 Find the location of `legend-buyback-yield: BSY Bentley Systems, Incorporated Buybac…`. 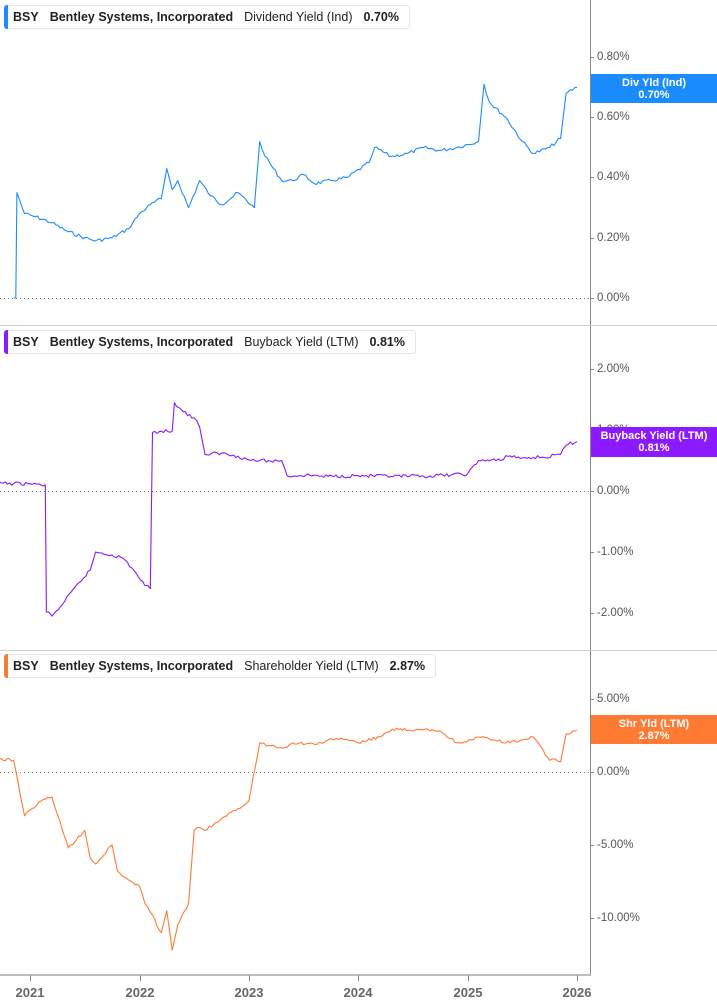

legend-buyback-yield: BSY Bentley Systems, Incorporated Buybac… is located at coordinates (210, 342).